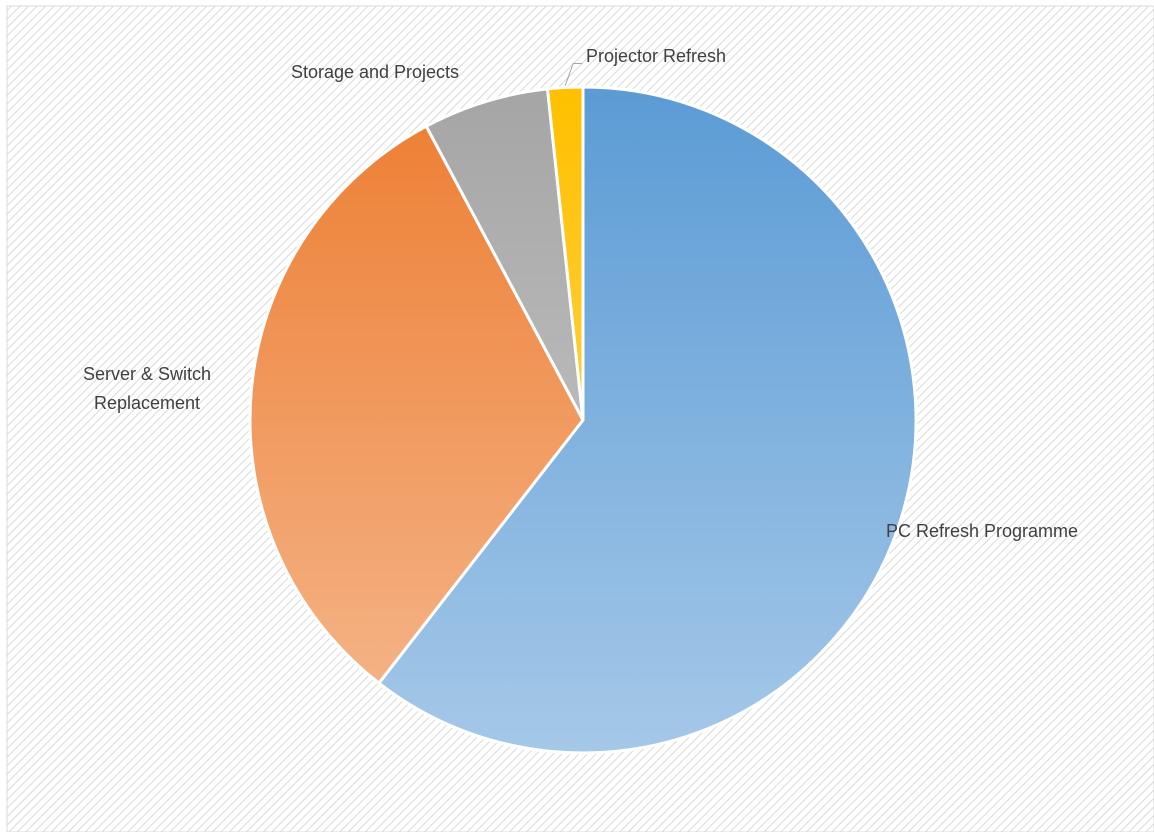 This screenshot has height=832, width=1154. Describe the element at coordinates (573, 74) in the screenshot. I see `leader-line` at that location.